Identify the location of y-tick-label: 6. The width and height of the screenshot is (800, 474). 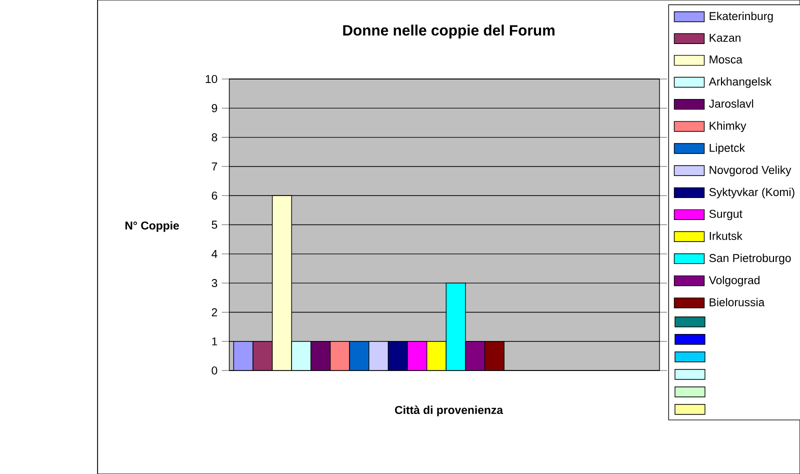
(215, 196).